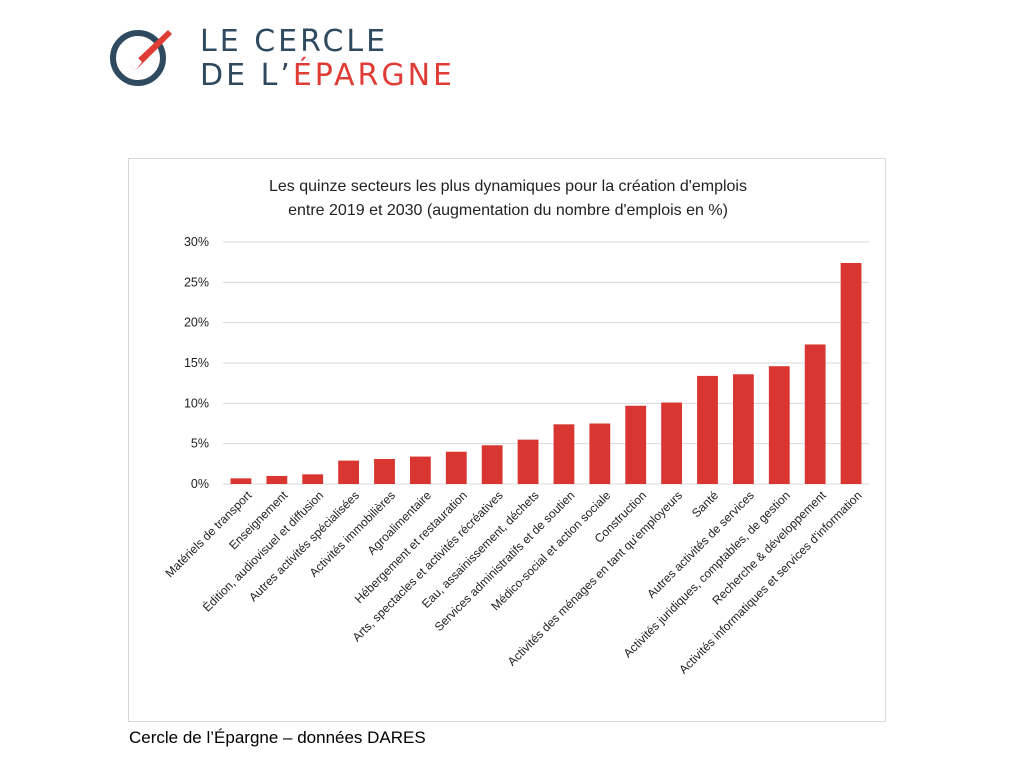 This screenshot has height=760, width=1016. I want to click on x-category-label: Agroalimentaire, so click(400, 523).